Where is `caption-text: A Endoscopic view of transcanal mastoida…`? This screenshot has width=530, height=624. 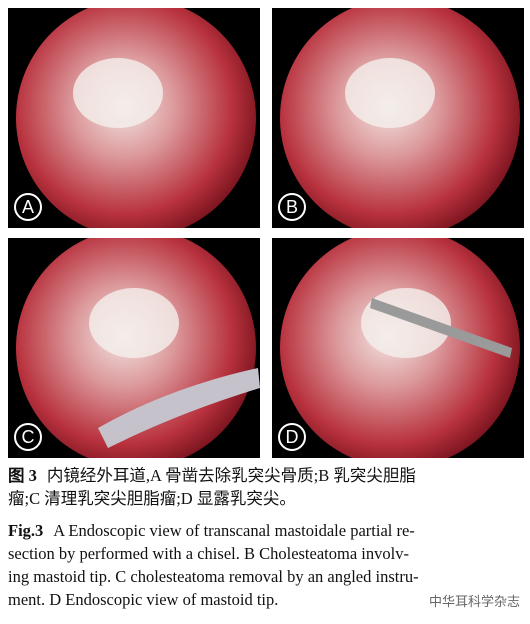
caption-text: A Endoscopic view of transcanal mastoida… is located at coordinates (234, 530).